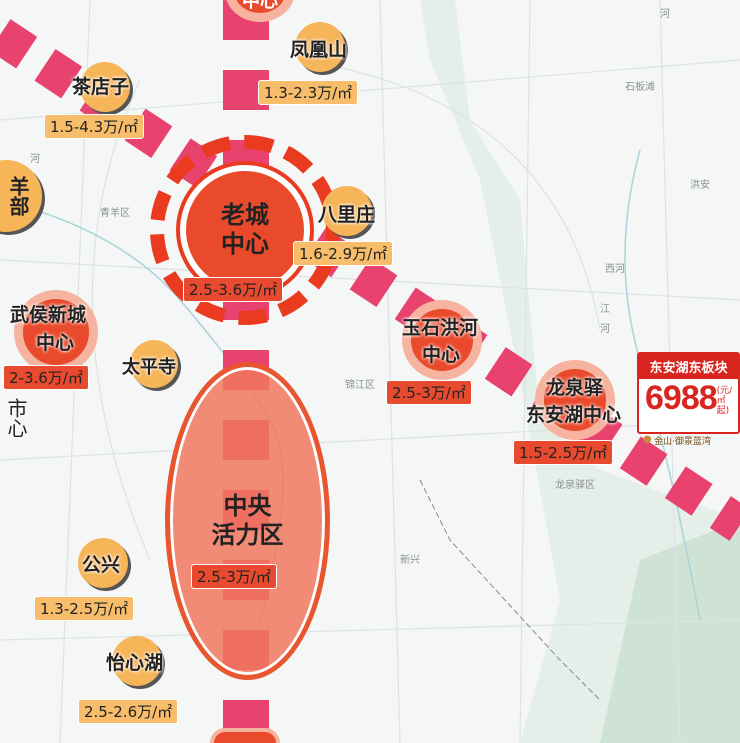 This screenshot has width=740, height=743. Describe the element at coordinates (360, 385) in the screenshot. I see `place-label: 锦江区` at that location.